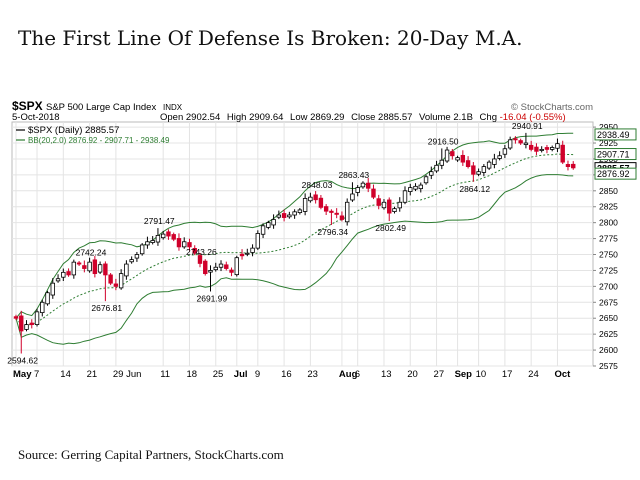  What do you see at coordinates (173, 107) in the screenshot?
I see `exchange-label: INDX` at bounding box center [173, 107].